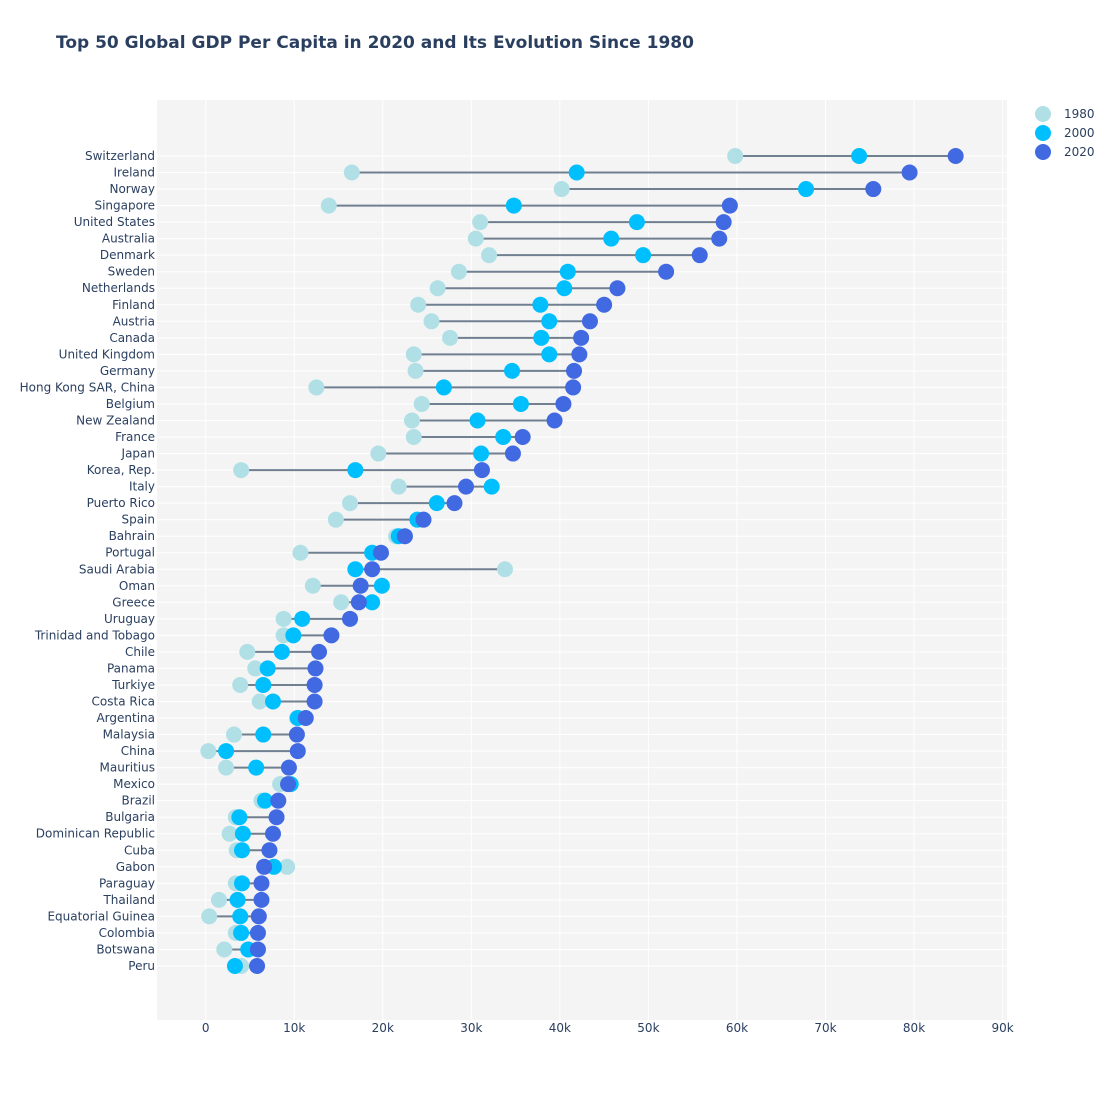 Image resolution: width=1118 pixels, height=1100 pixels. What do you see at coordinates (355, 569) in the screenshot?
I see `marker-2000-saudi-arabia` at bounding box center [355, 569].